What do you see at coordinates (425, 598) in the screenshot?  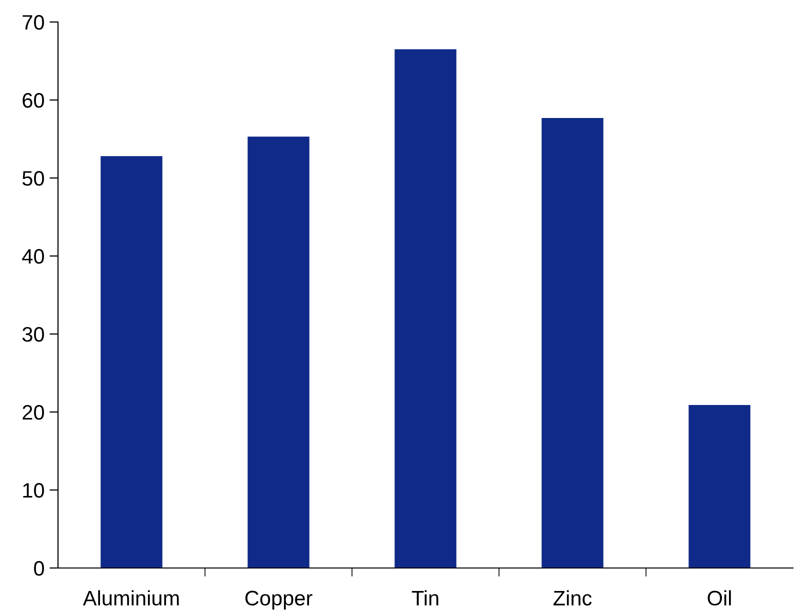 I see `x-tick-label: Tin` at bounding box center [425, 598].